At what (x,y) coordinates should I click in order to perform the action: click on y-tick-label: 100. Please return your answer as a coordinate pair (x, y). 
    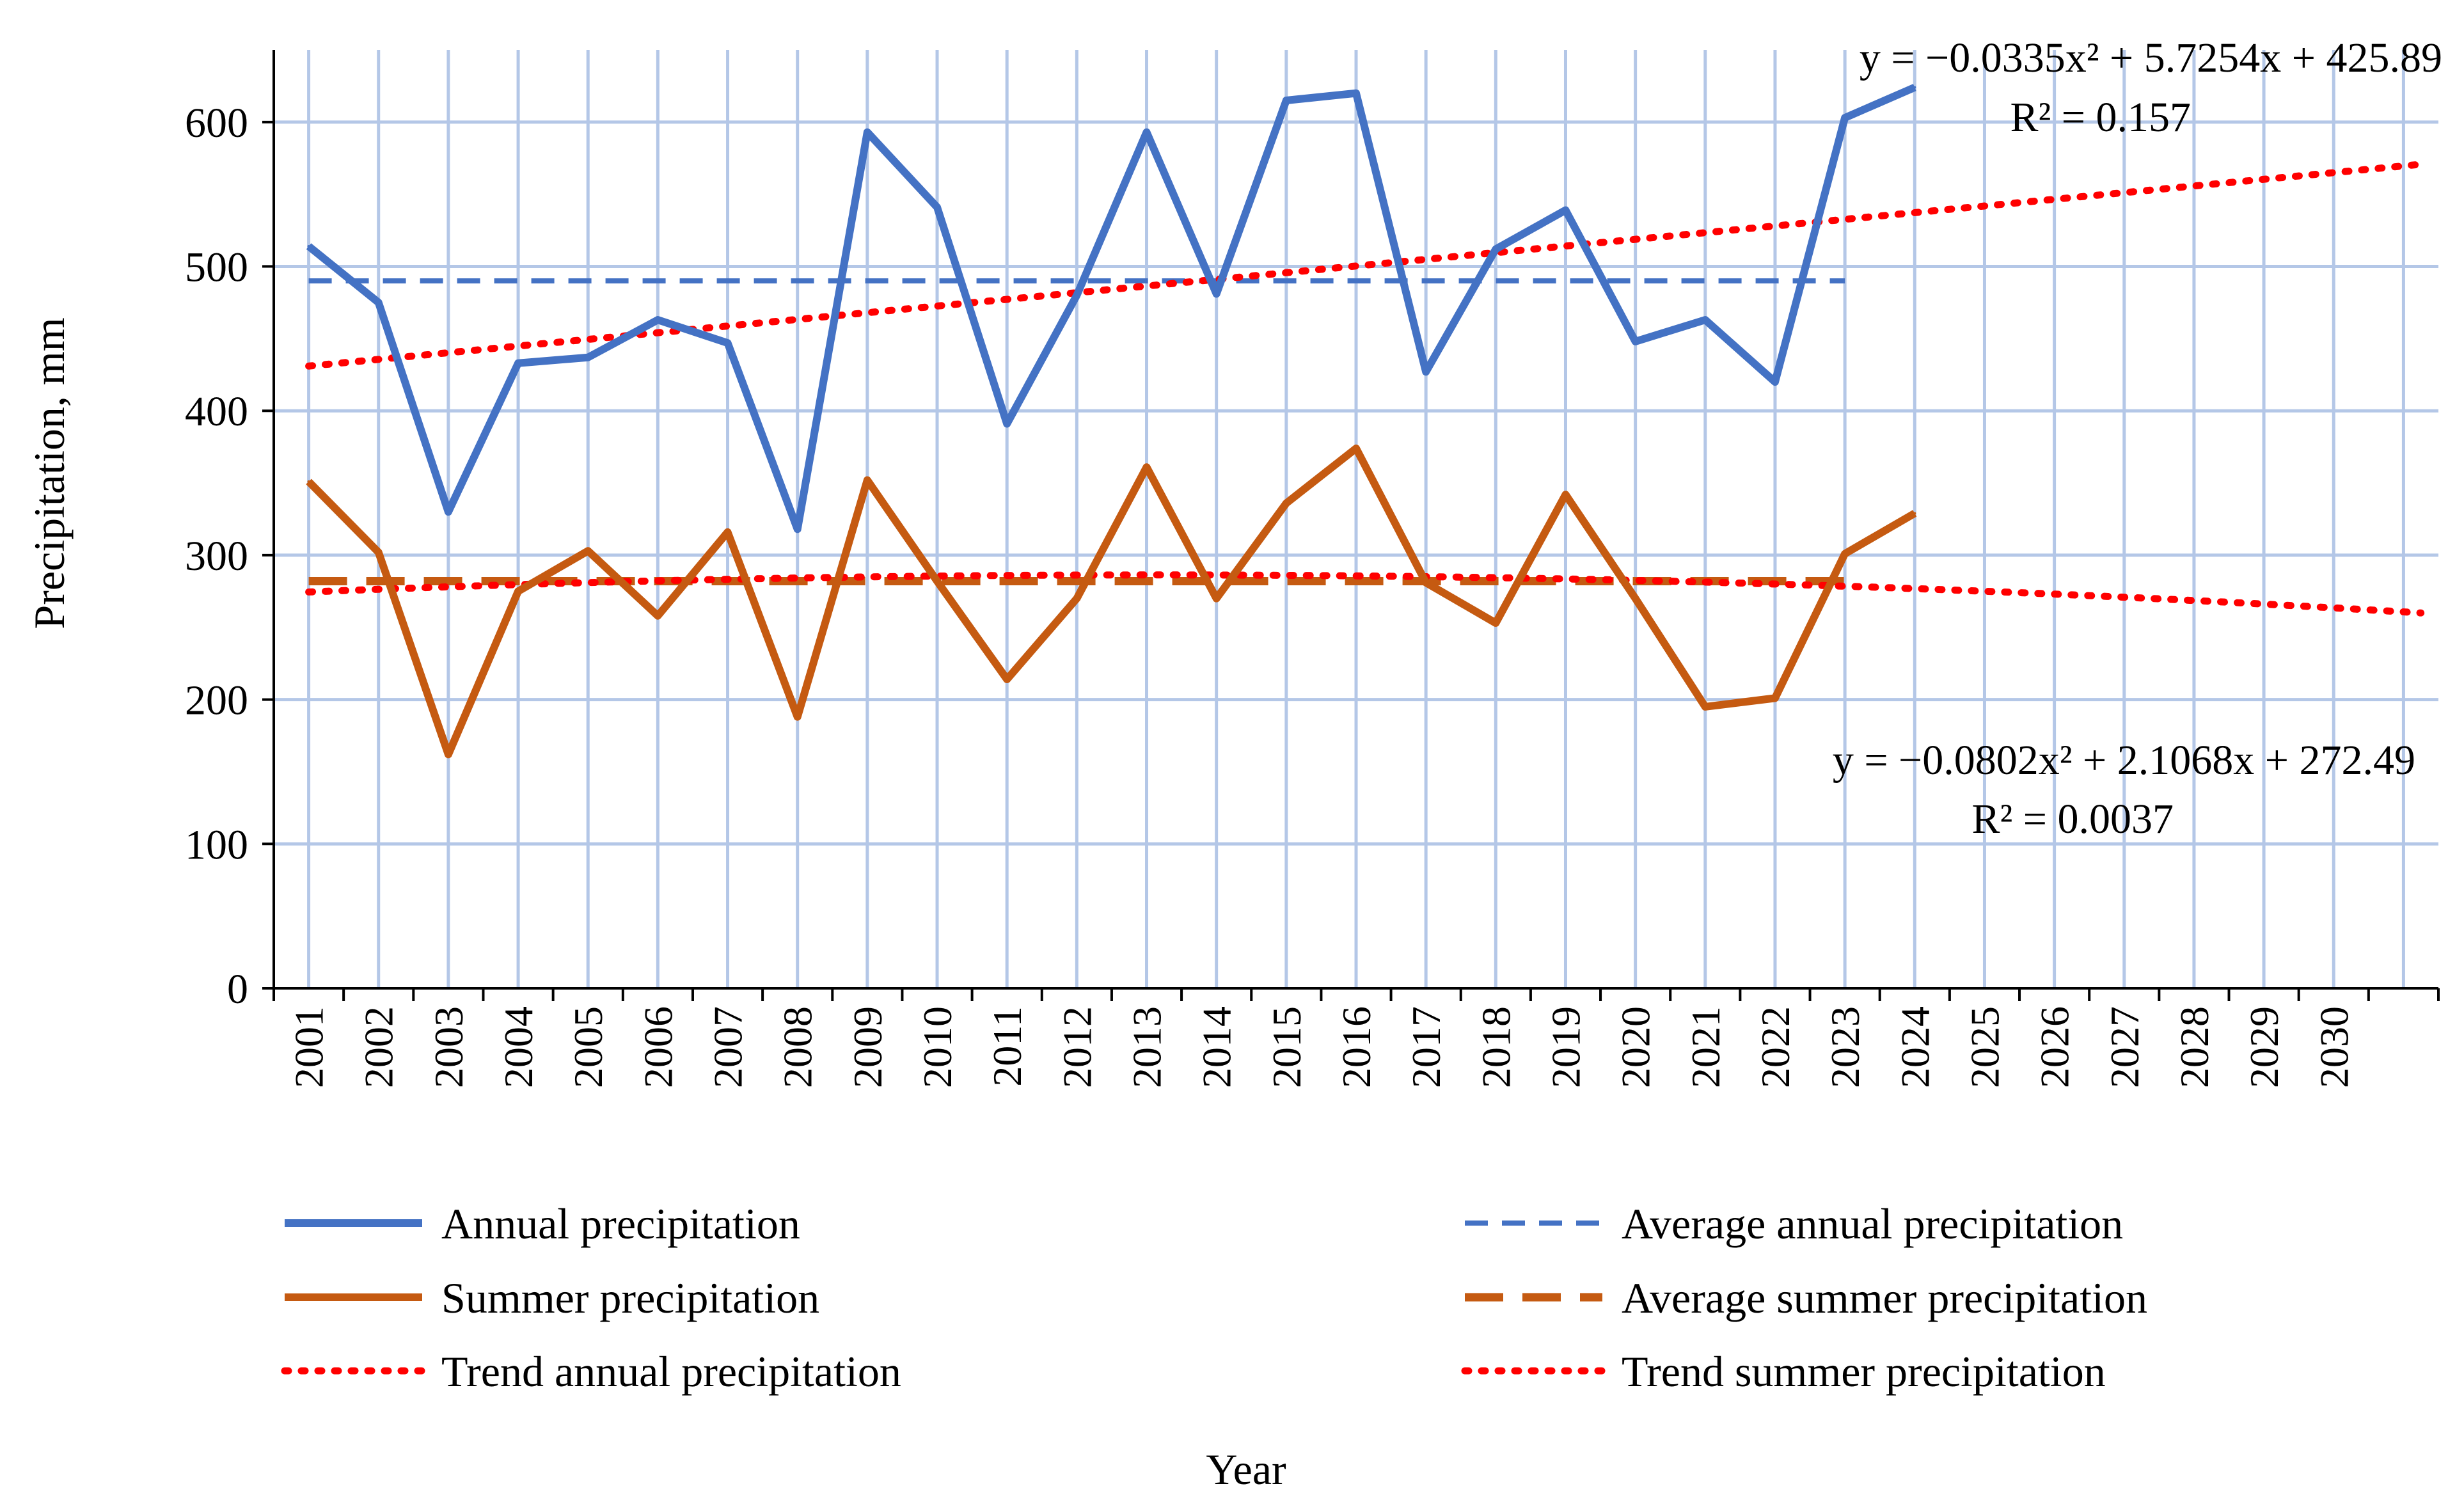
    Looking at the image, I should click on (216, 844).